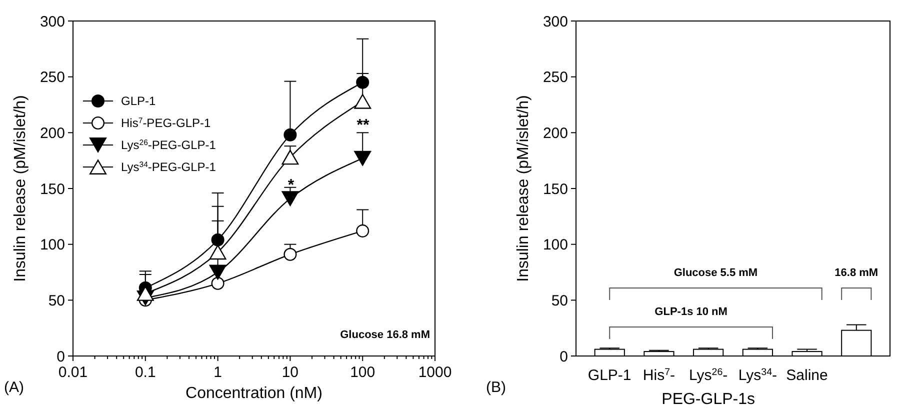 Image resolution: width=902 pixels, height=410 pixels. What do you see at coordinates (363, 125) in the screenshot?
I see `annotation: **` at bounding box center [363, 125].